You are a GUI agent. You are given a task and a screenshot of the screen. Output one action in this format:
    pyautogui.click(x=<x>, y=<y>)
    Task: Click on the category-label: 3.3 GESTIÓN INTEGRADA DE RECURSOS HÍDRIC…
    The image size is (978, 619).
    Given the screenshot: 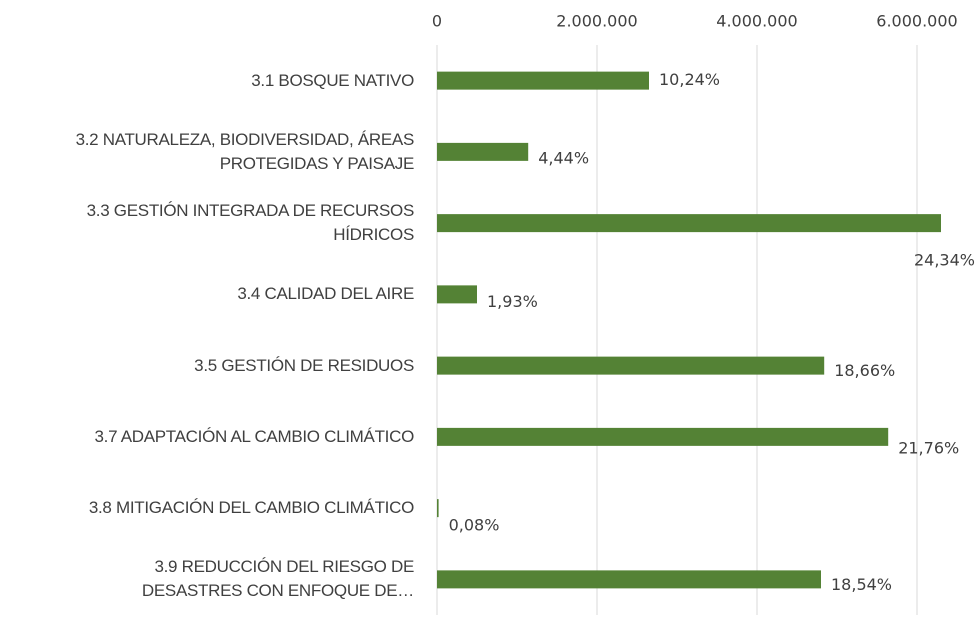 What is the action you would take?
    pyautogui.click(x=250, y=223)
    